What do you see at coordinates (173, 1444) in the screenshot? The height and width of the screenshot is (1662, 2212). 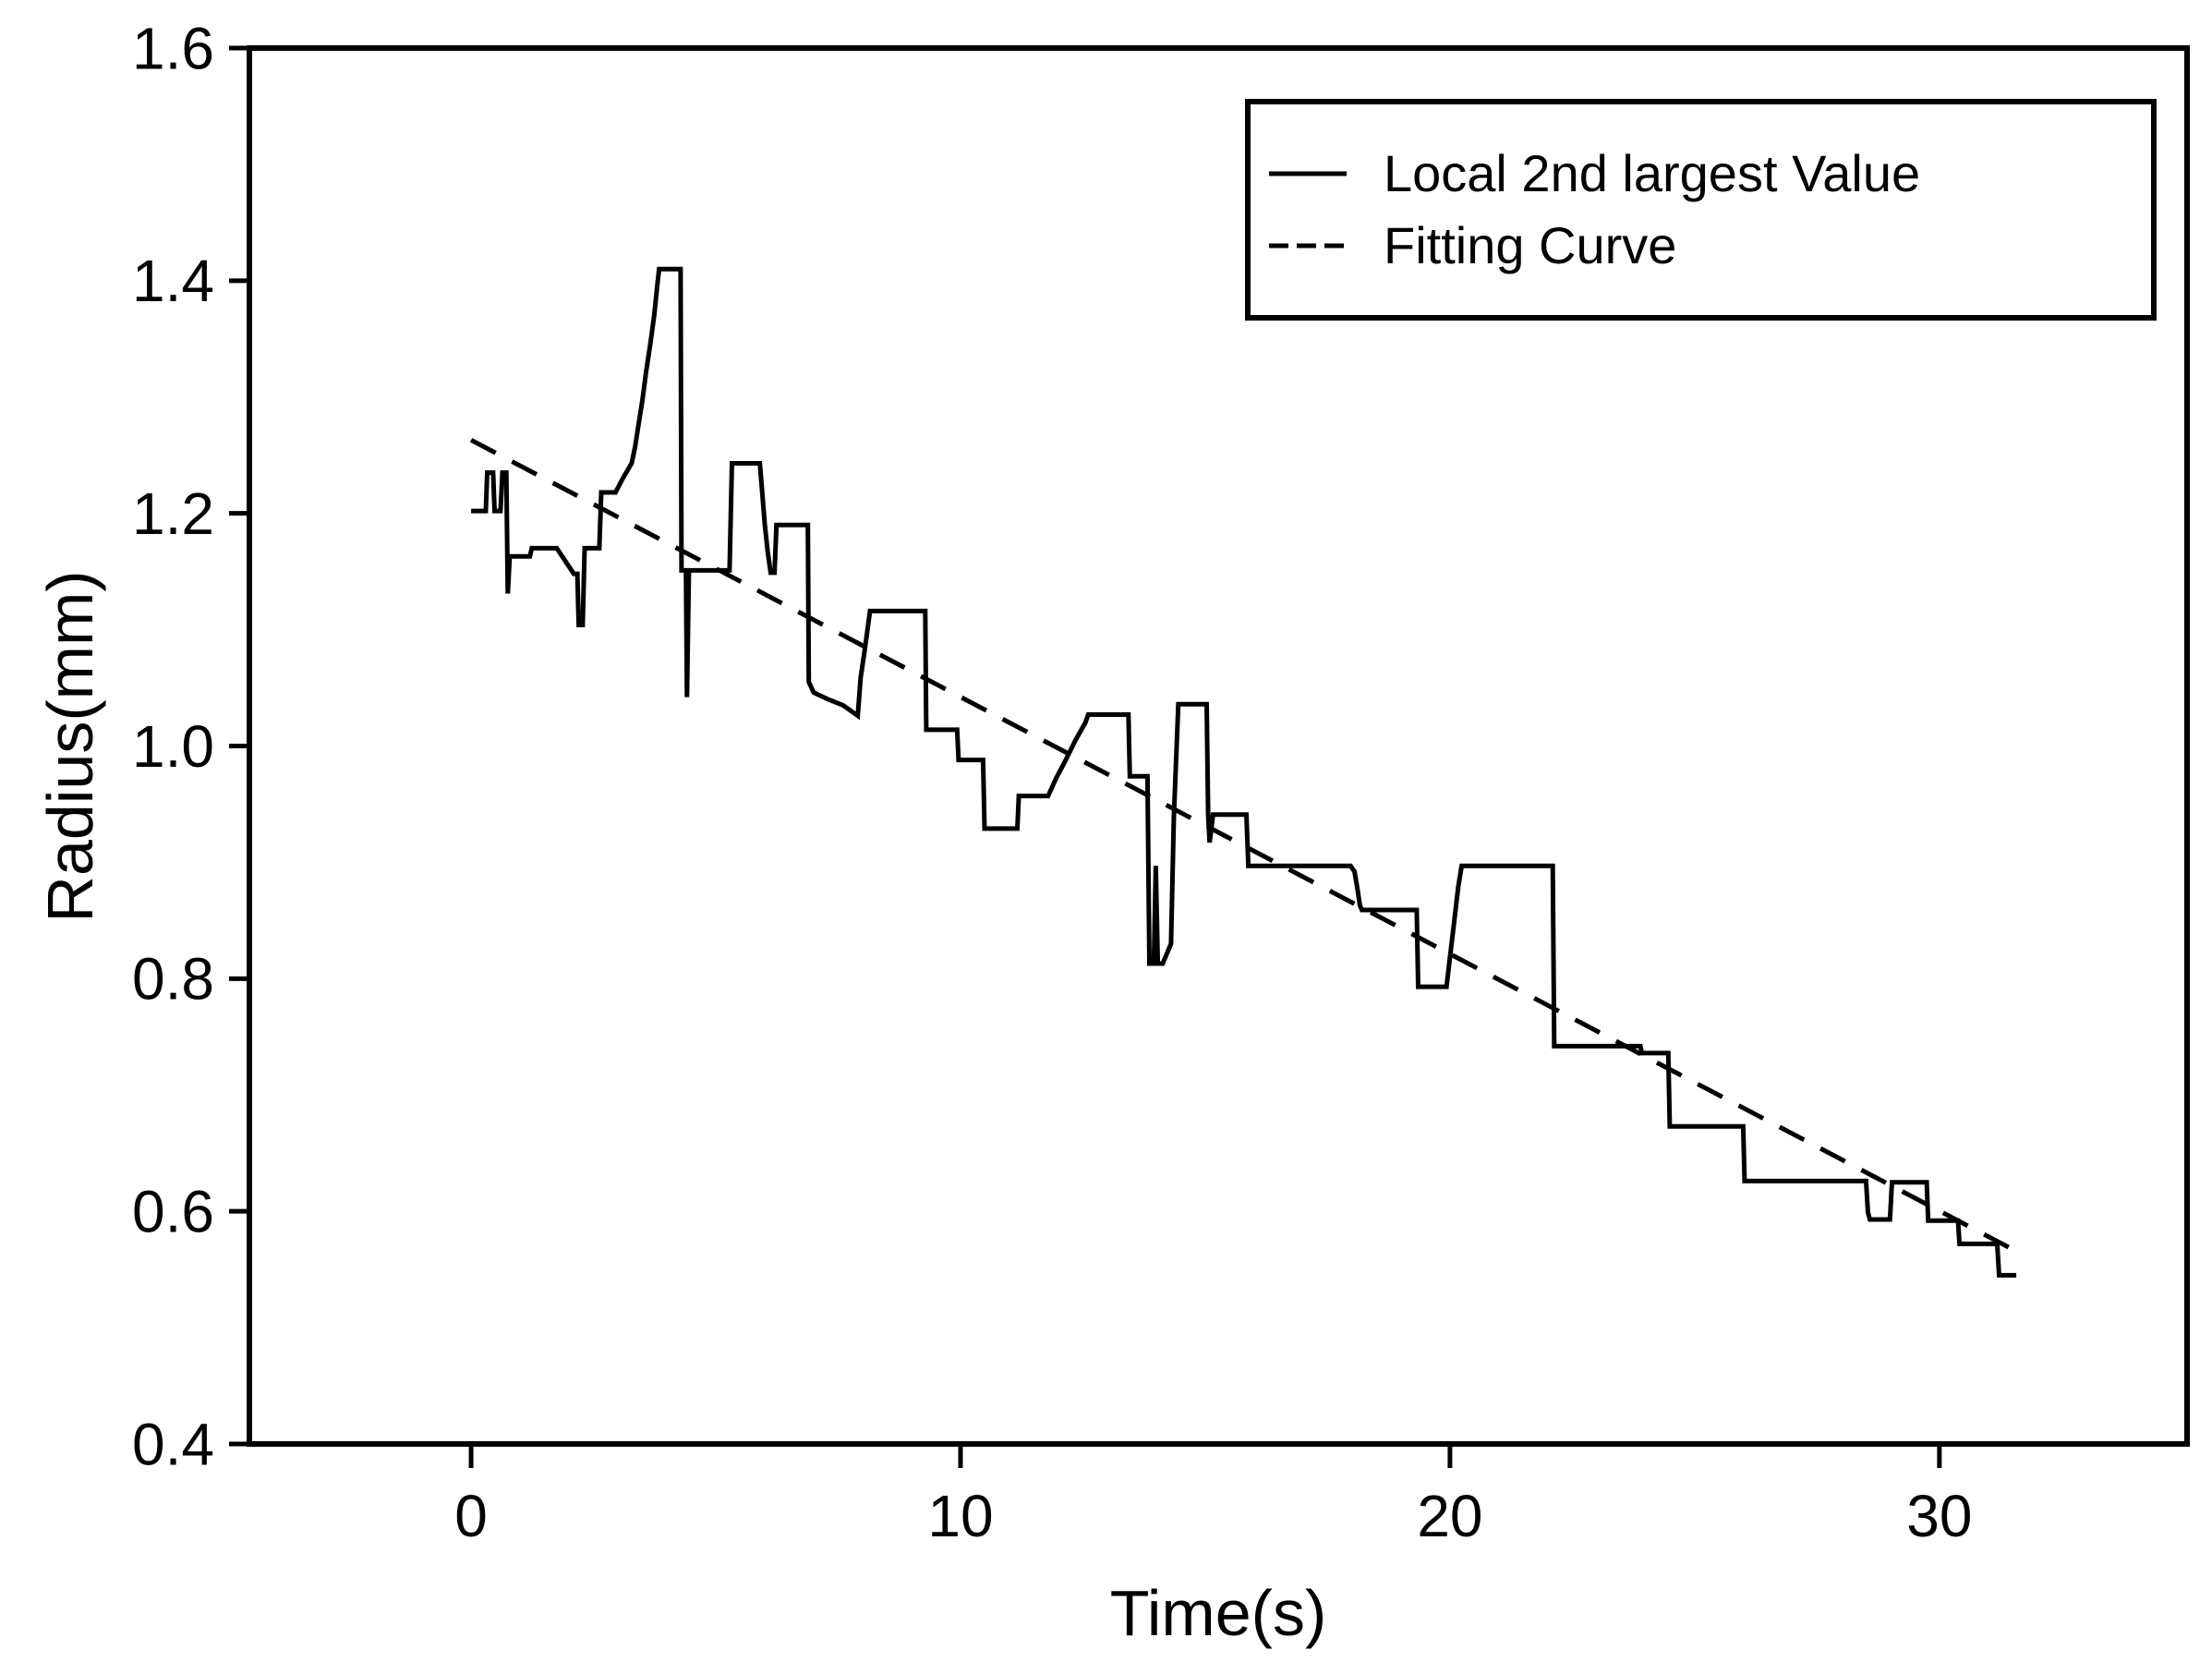 I see `y-axis-tick-label: 0.4` at bounding box center [173, 1444].